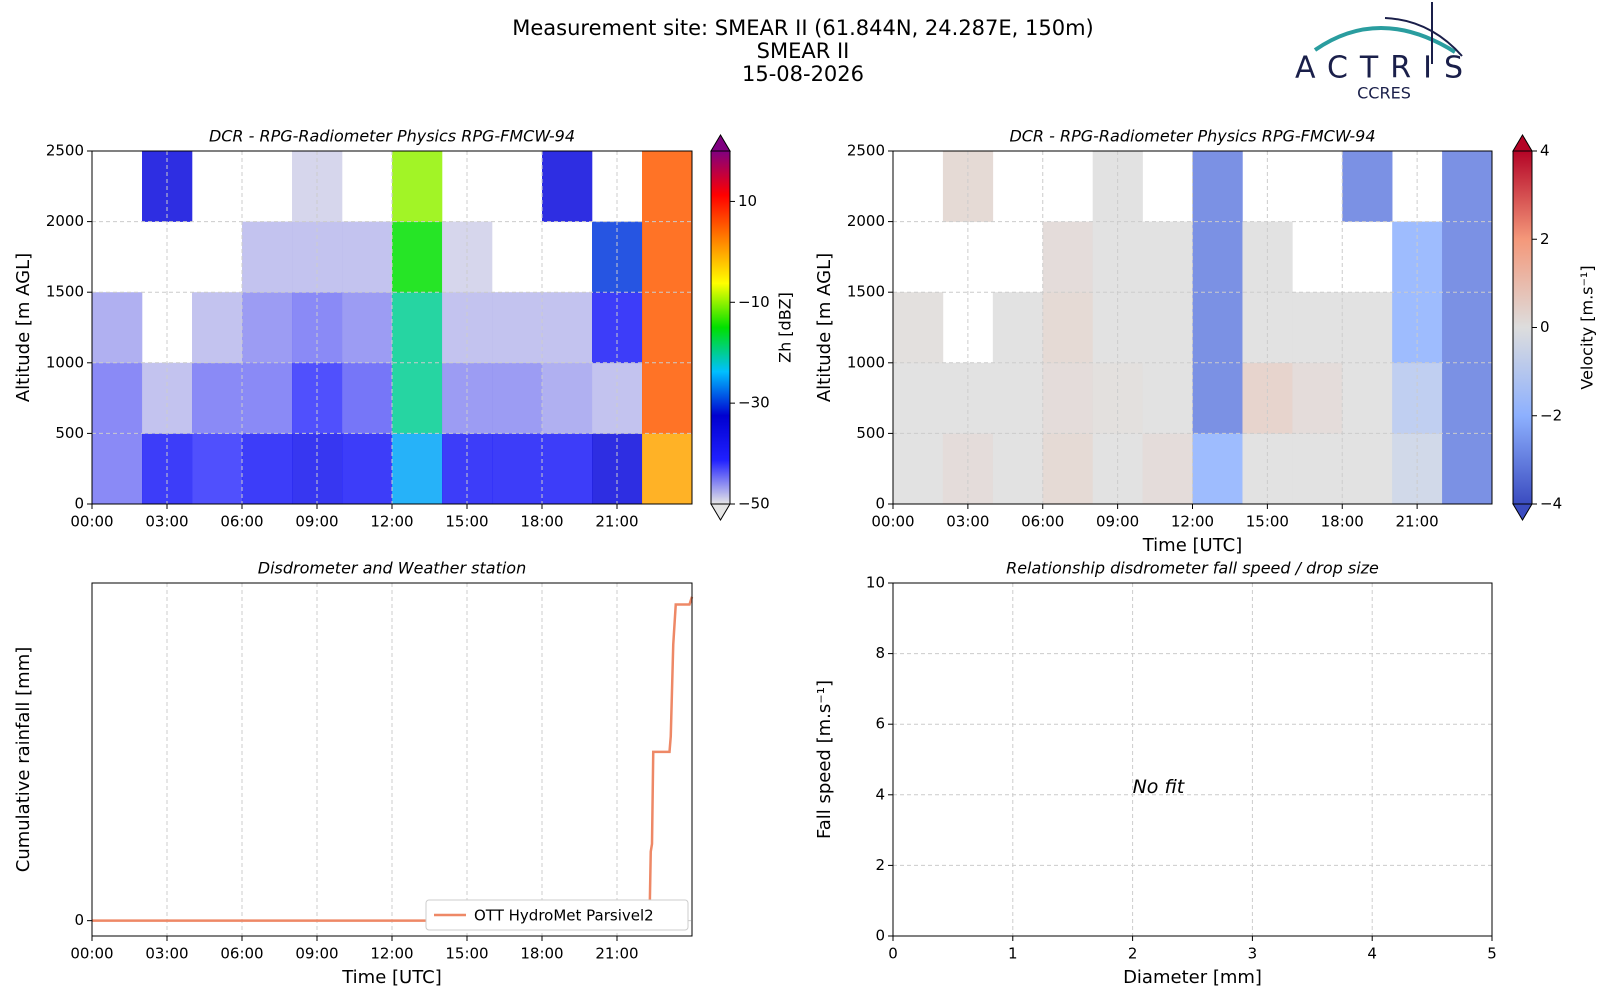  Describe the element at coordinates (754, 302) in the screenshot. I see `colorbar-tick-label: −10` at that location.